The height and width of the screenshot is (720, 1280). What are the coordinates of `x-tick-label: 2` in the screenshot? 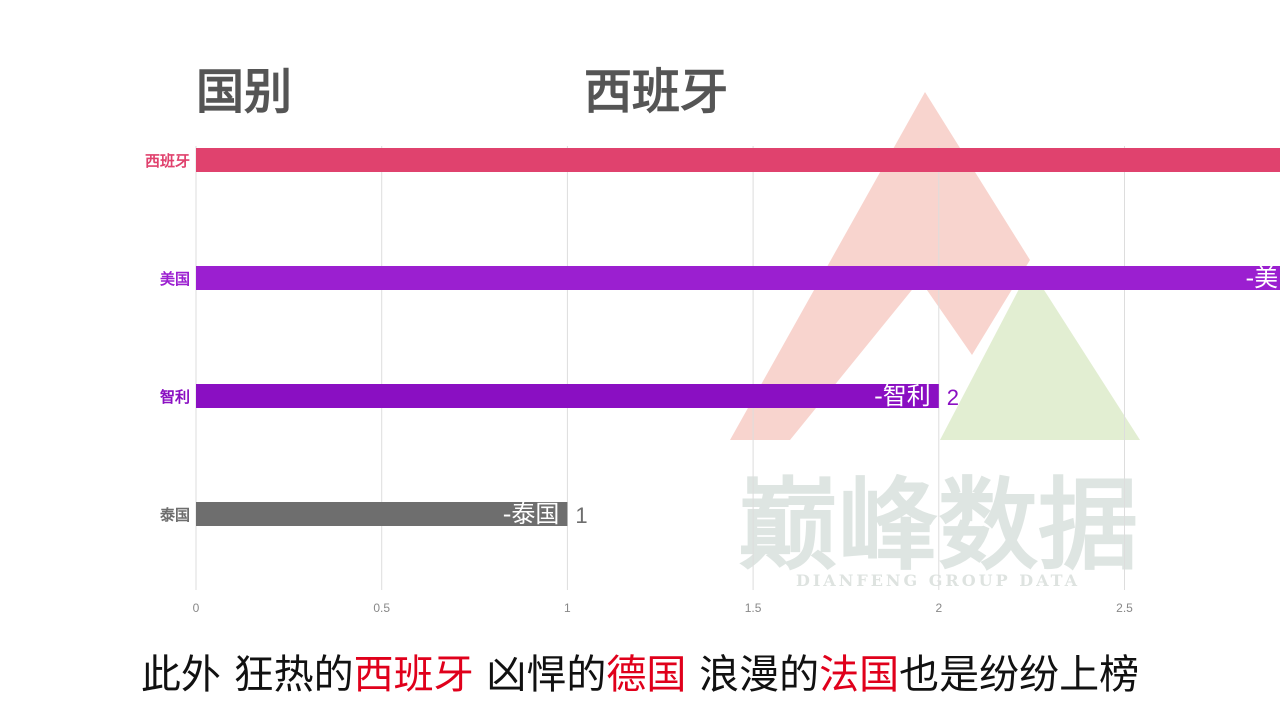 It's located at (938, 608).